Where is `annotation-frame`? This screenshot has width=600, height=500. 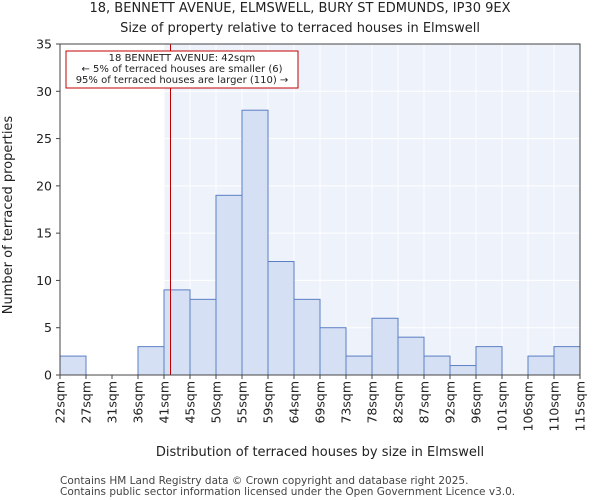
annotation-frame is located at coordinates (182, 69).